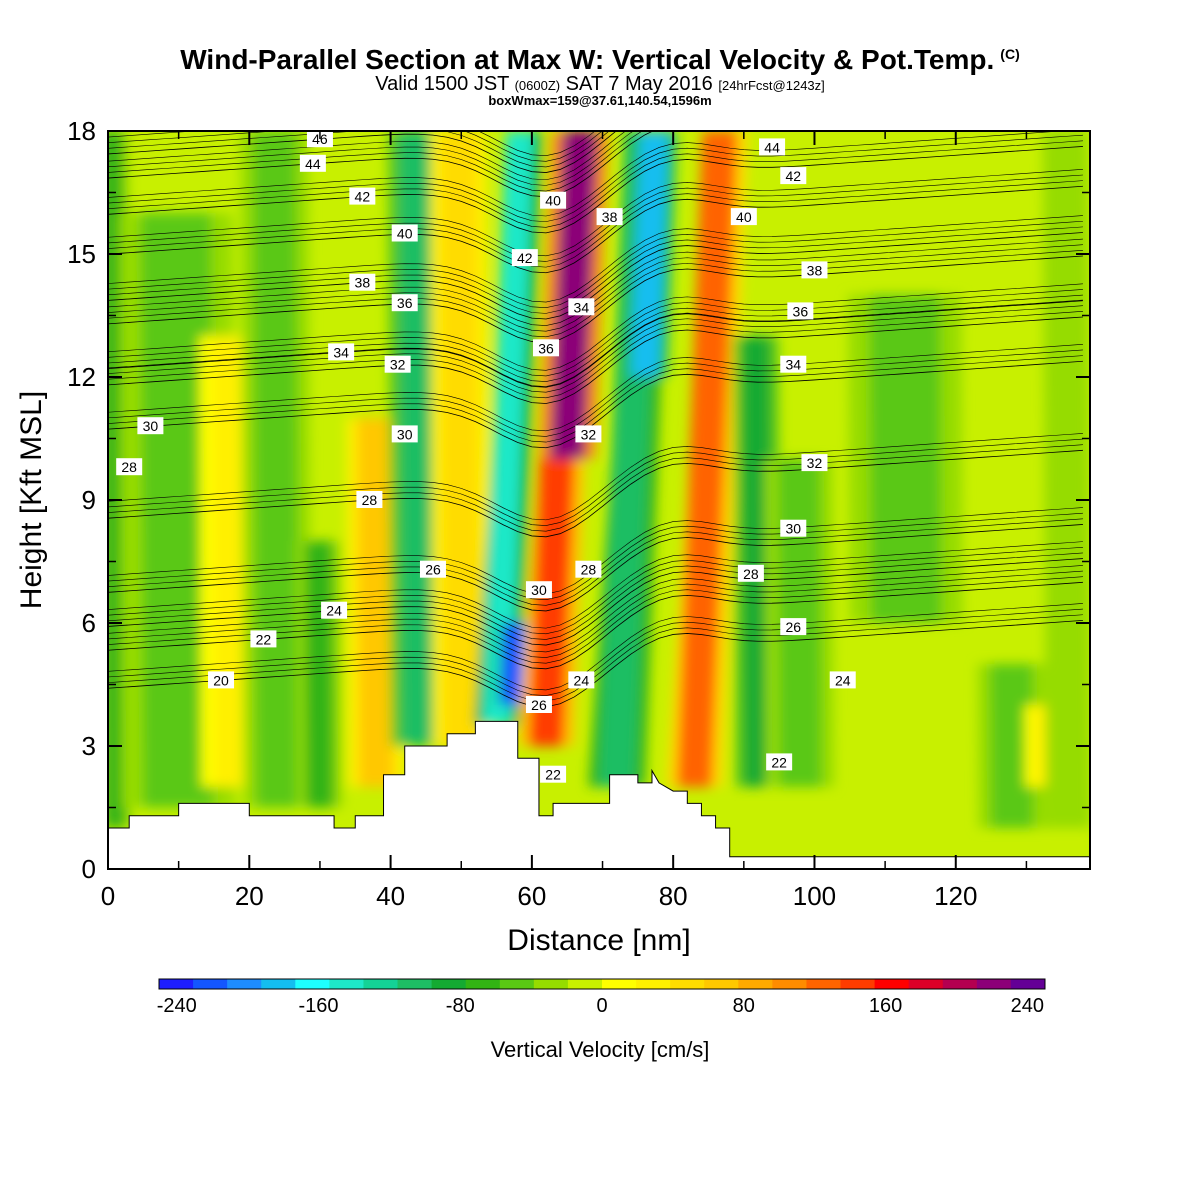 This screenshot has width=1200, height=1200. What do you see at coordinates (31, 500) in the screenshot?
I see `y-axis-title: Height [Kft MSL]` at bounding box center [31, 500].